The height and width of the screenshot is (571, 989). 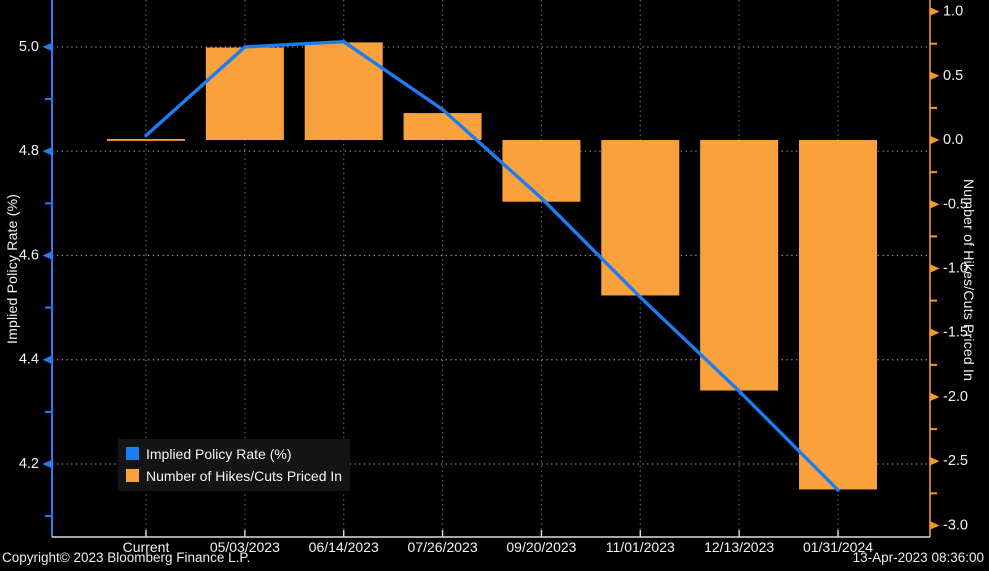 I want to click on left-axis-tick-label: 4.2, so click(x=29, y=464).